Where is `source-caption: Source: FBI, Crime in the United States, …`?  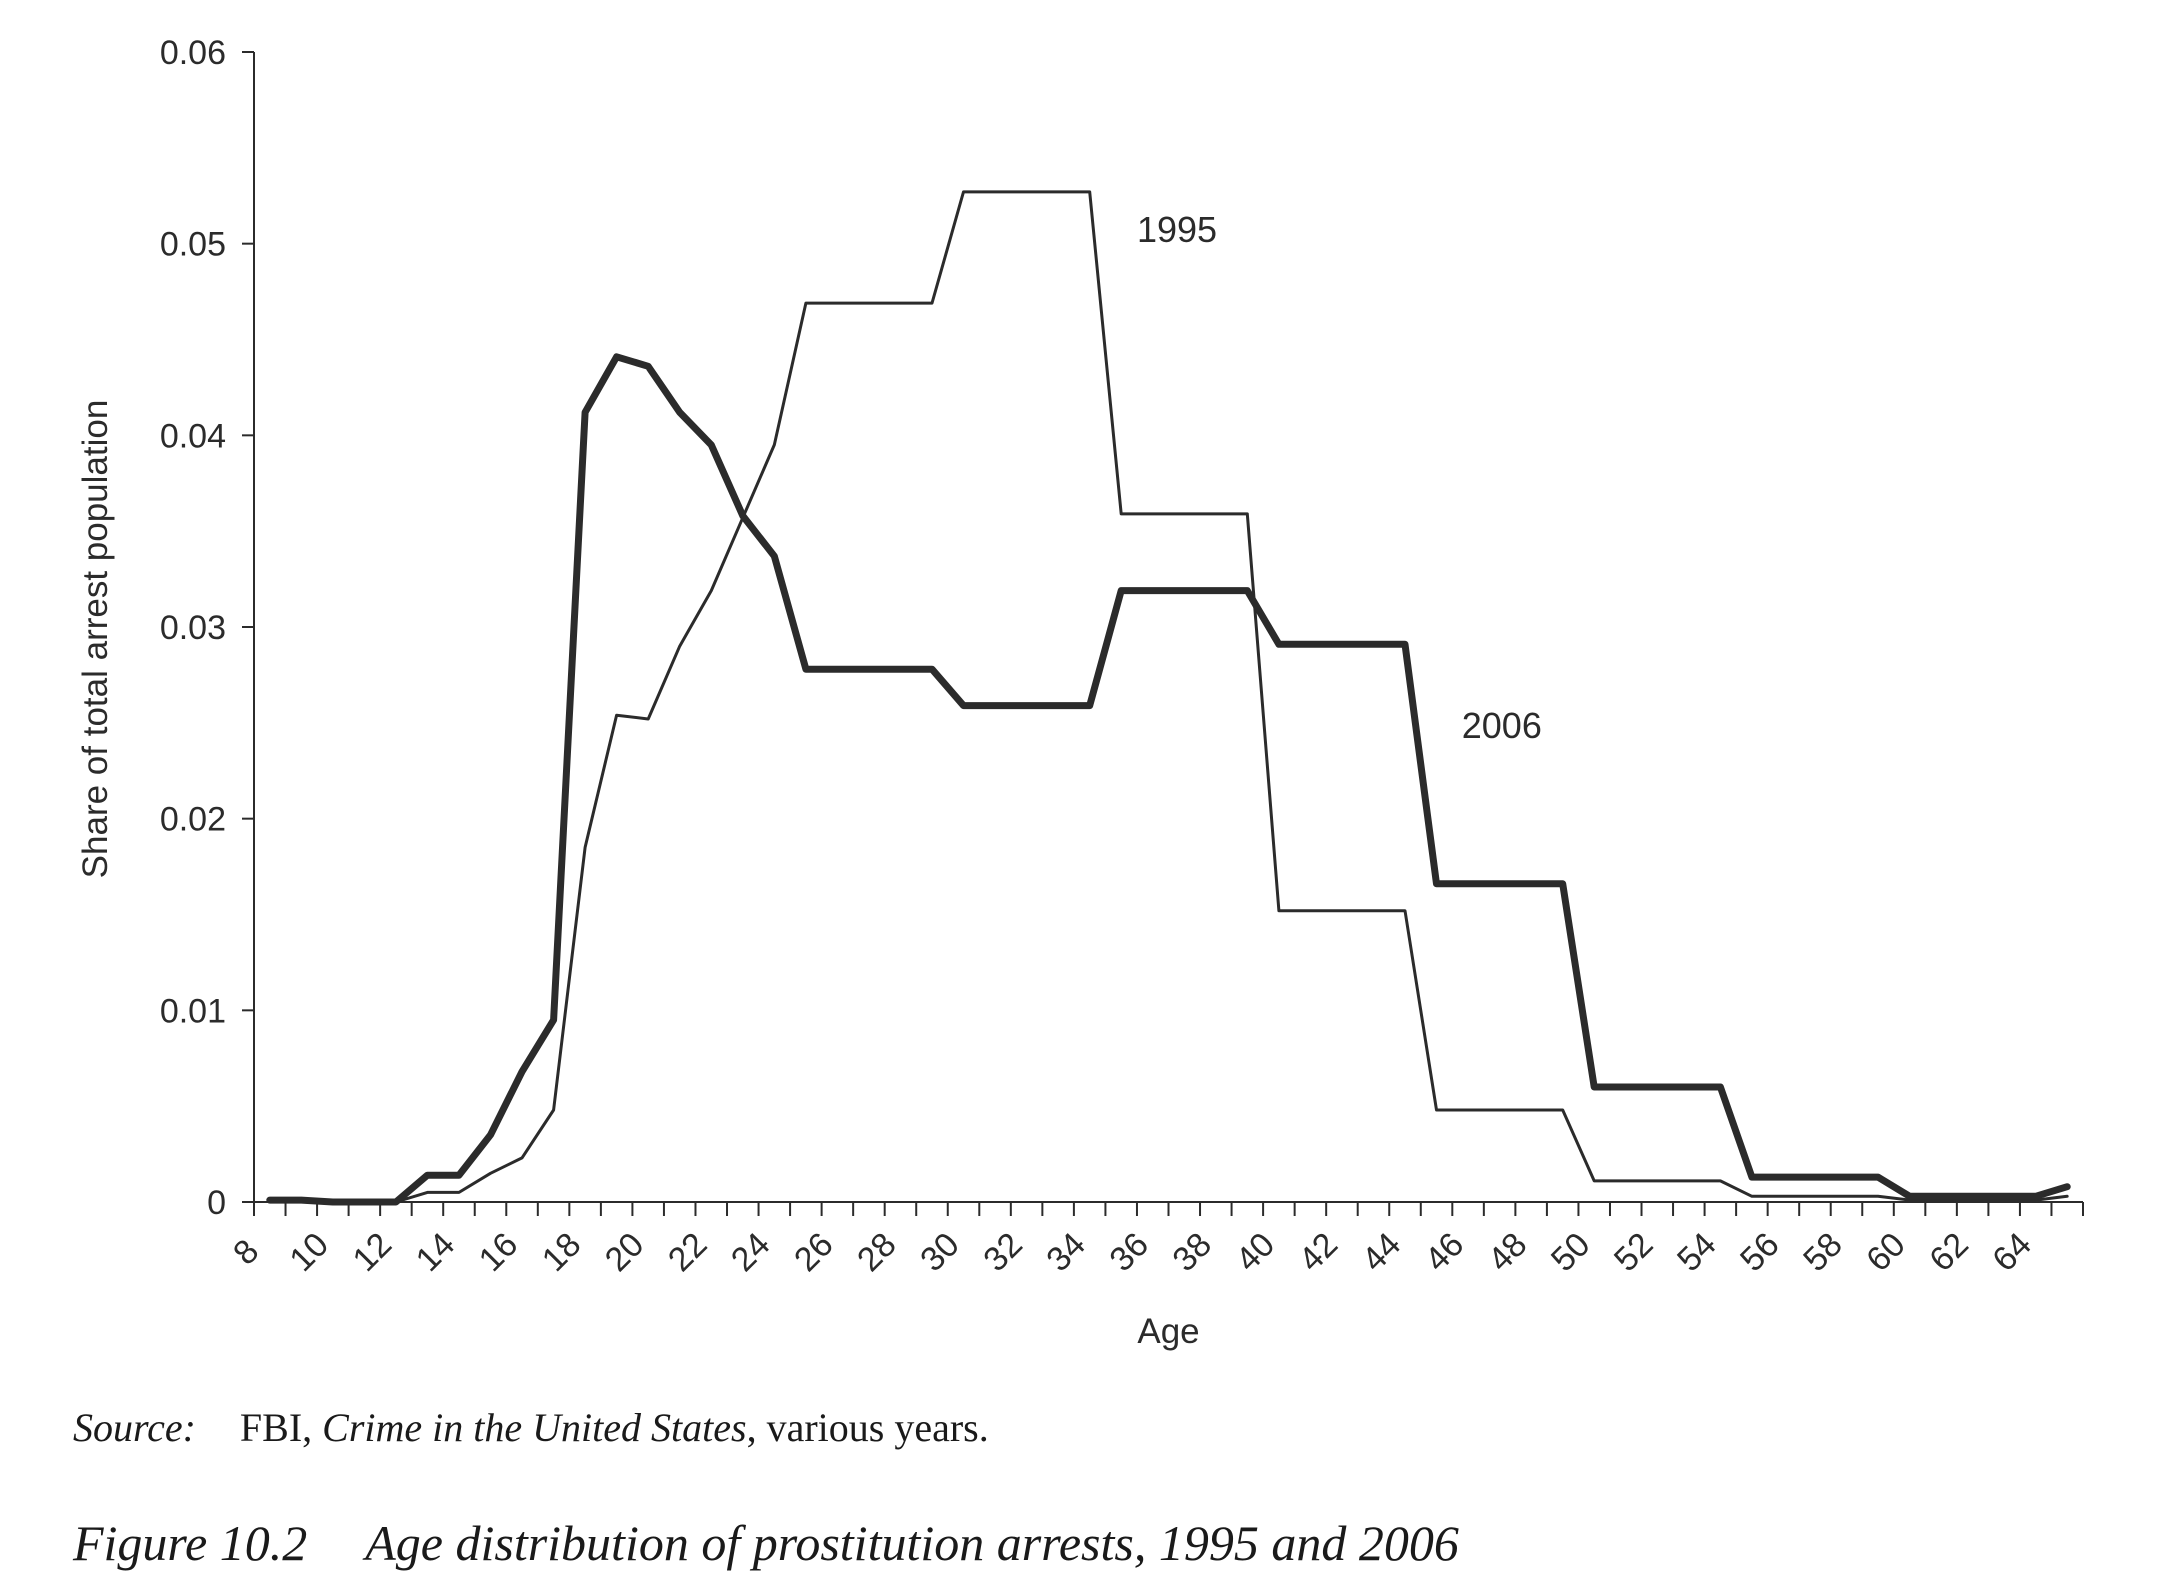 source-caption: Source: FBI, Crime in the United States, … is located at coordinates (531, 1427).